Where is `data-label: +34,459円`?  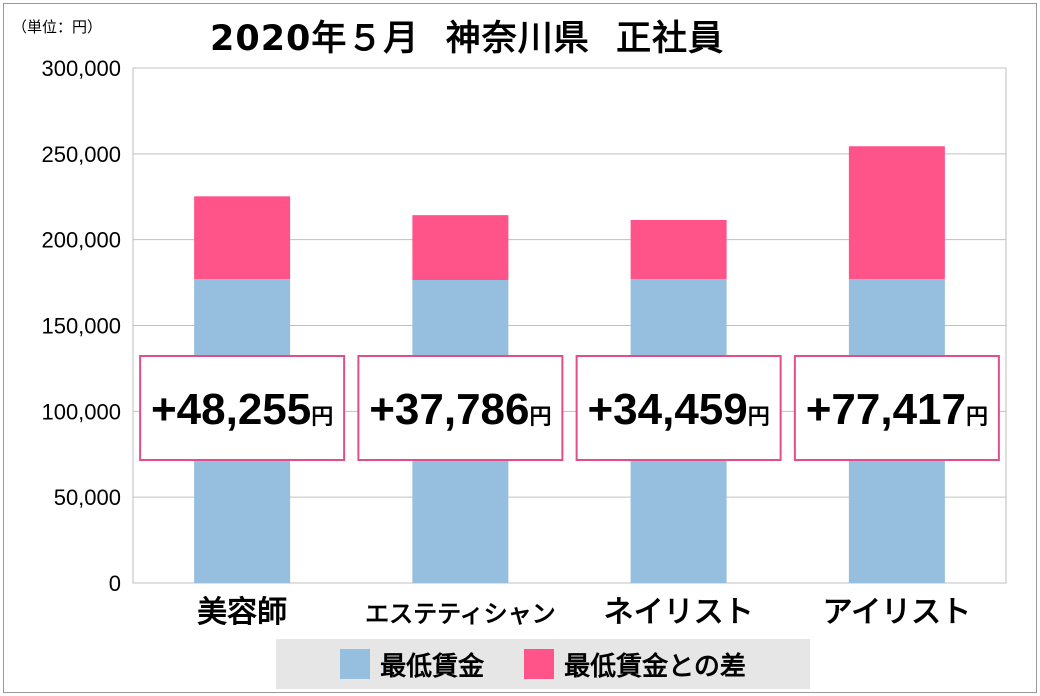
data-label: +34,459円 is located at coordinates (678, 409).